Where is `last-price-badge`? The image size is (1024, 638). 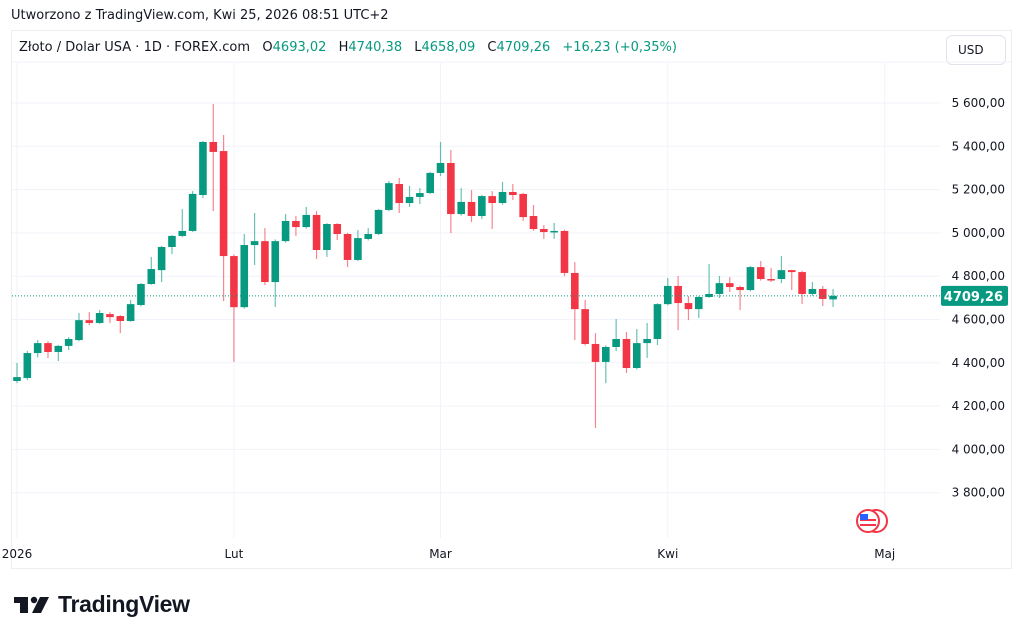 last-price-badge is located at coordinates (974, 295).